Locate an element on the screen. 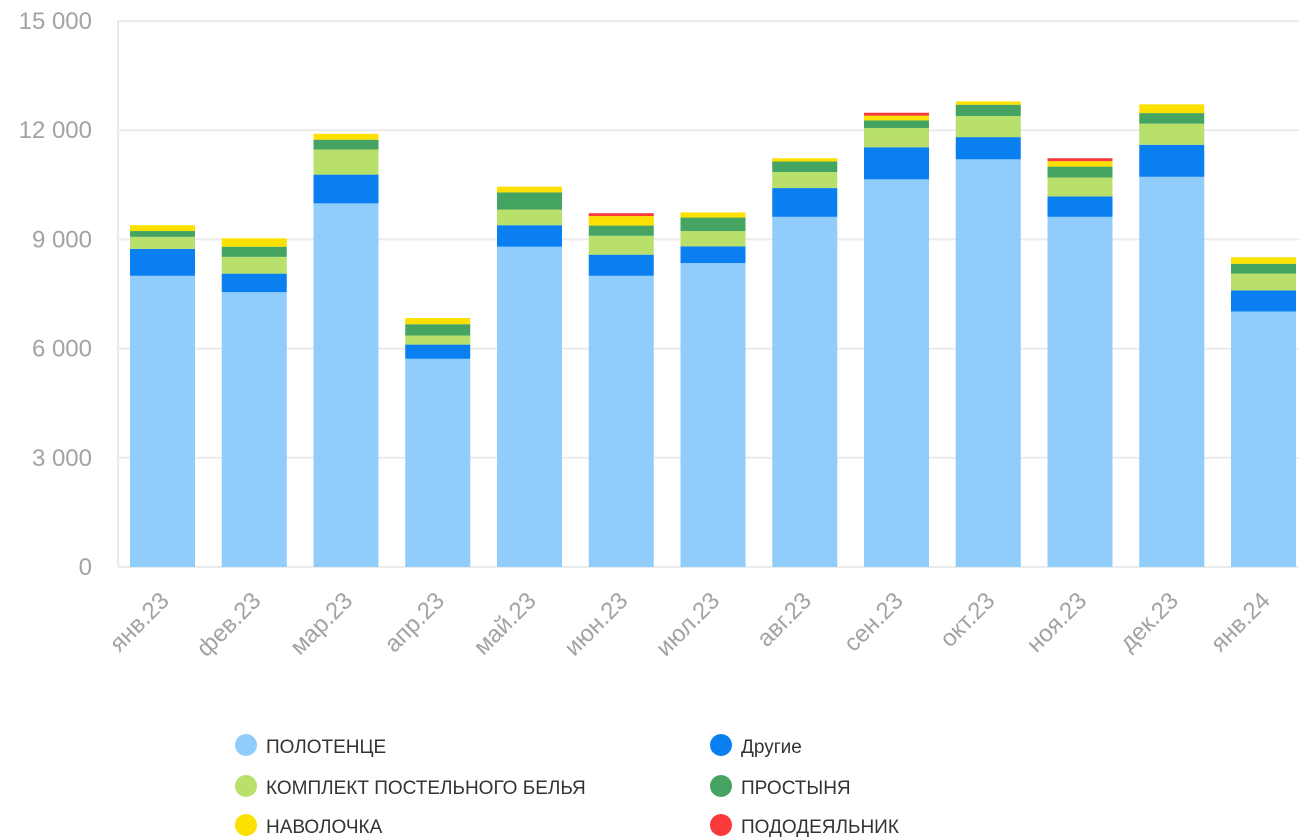 The image size is (1299, 838). x-tick-label: фев.23 is located at coordinates (228, 624).